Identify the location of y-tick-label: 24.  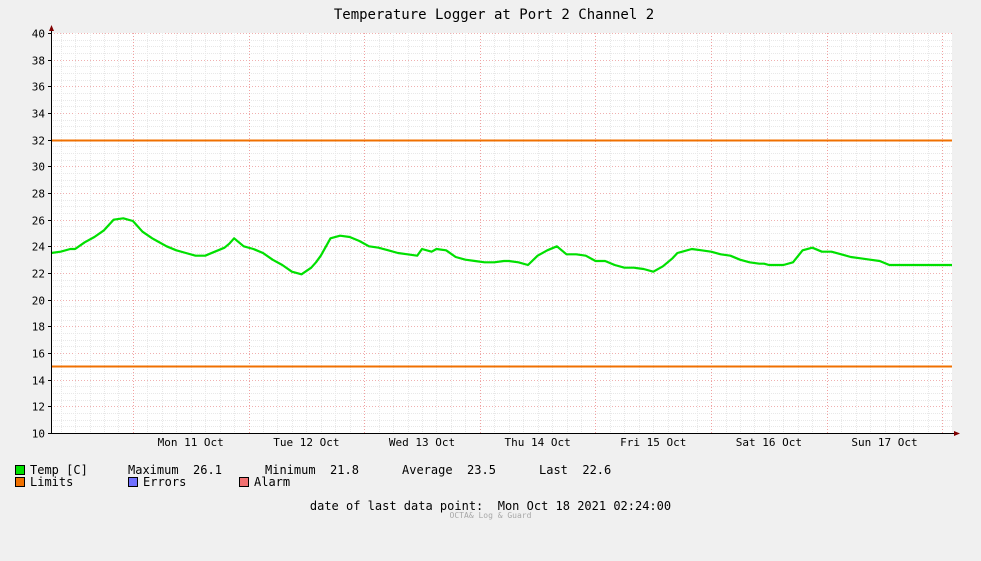
(39, 247).